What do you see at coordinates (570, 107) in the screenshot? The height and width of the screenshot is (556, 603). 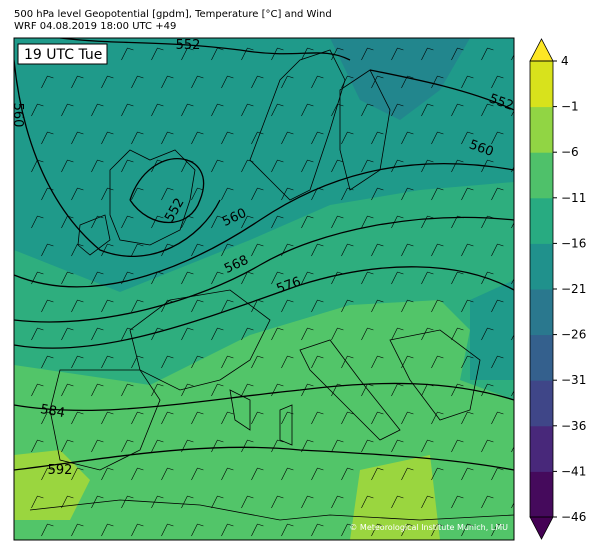 I see `colorbar-tick-label: −1` at bounding box center [570, 107].